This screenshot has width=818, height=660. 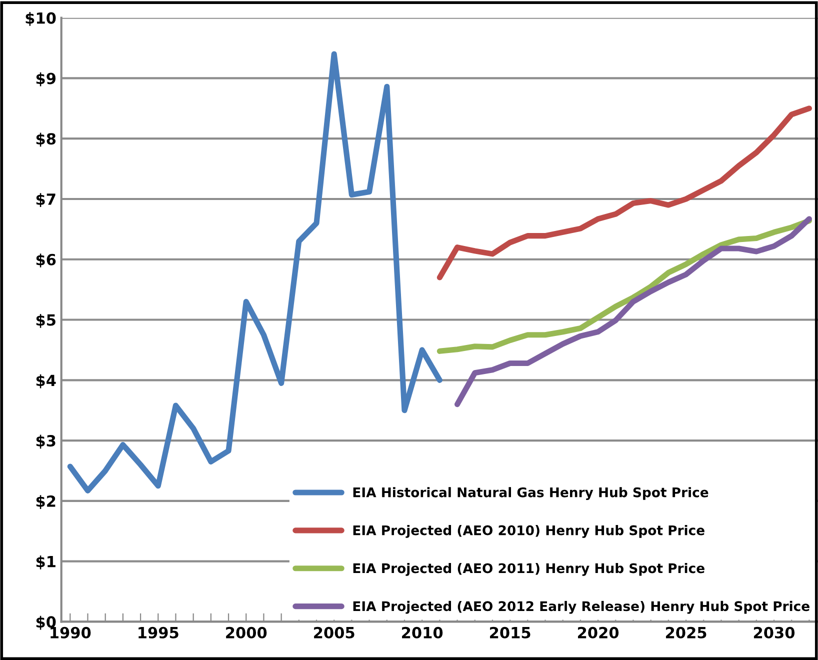 What do you see at coordinates (334, 632) in the screenshot?
I see `x-tick-label: 2005` at bounding box center [334, 632].